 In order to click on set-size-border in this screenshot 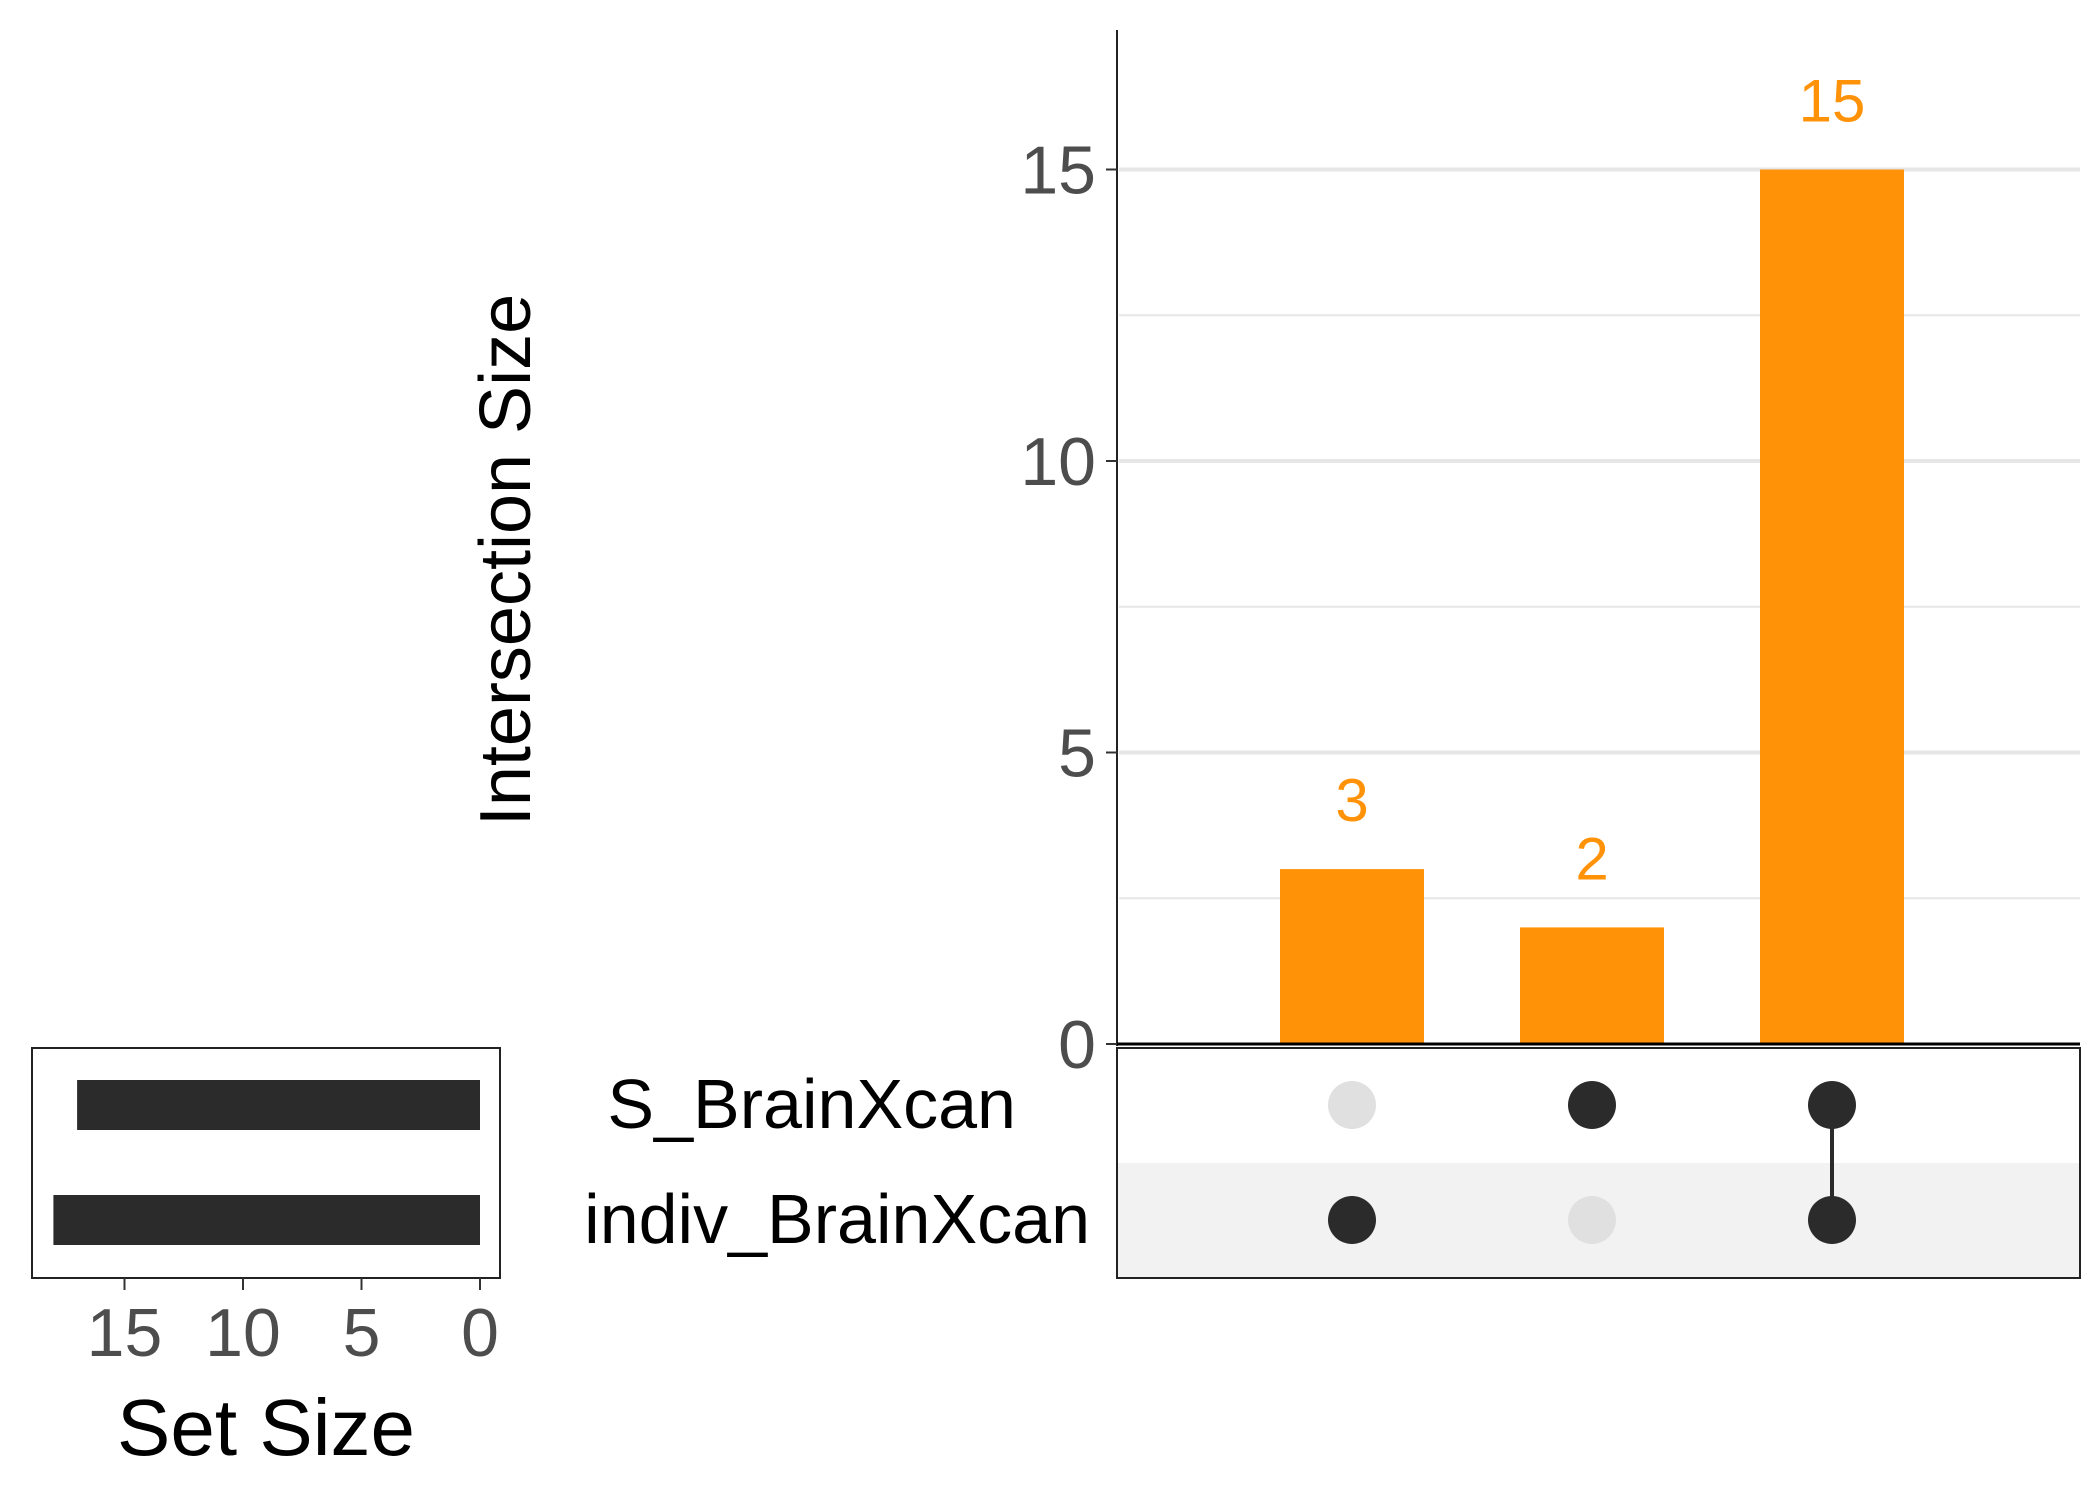, I will do `click(266, 1163)`.